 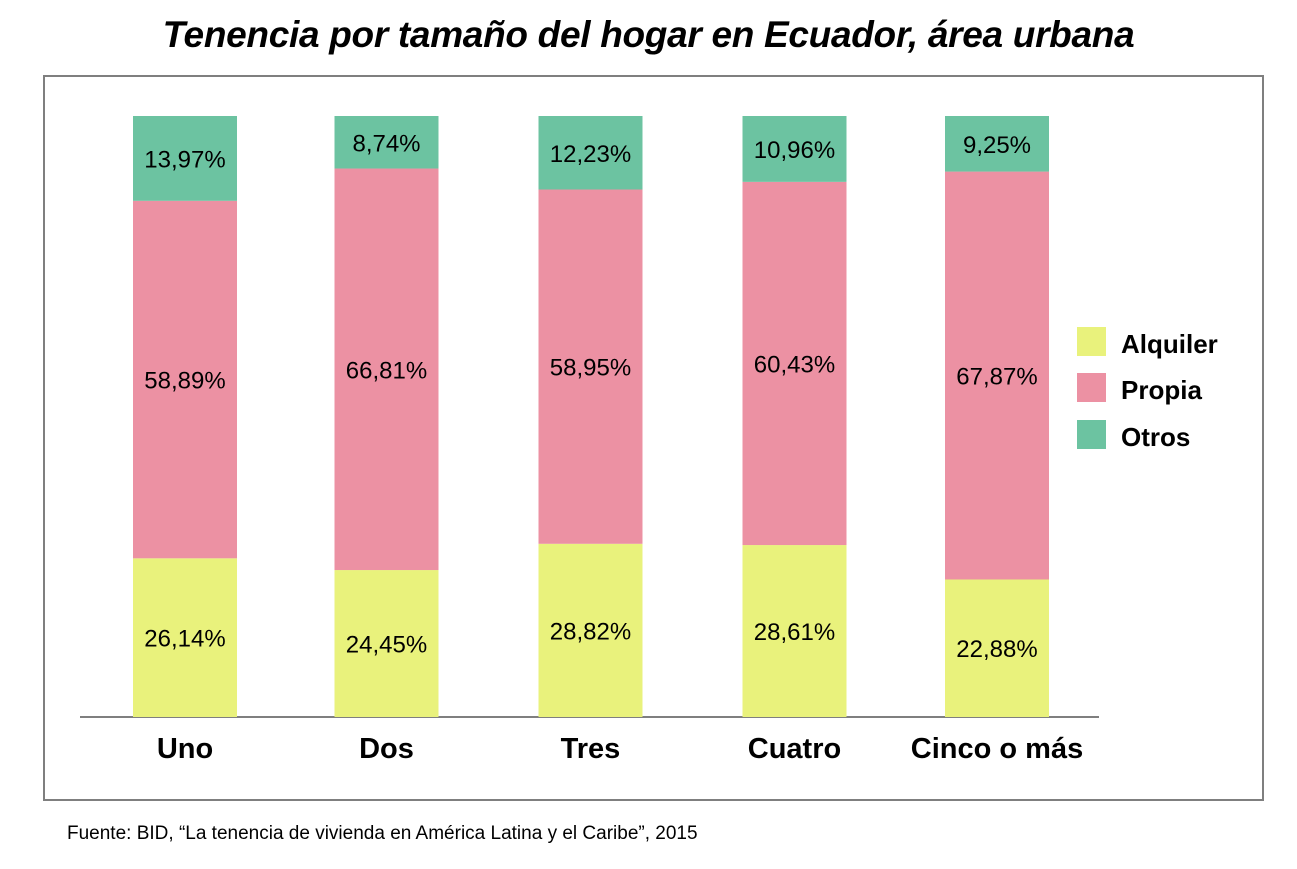 I want to click on data-label-propia-1: 58,89%, so click(x=184, y=381).